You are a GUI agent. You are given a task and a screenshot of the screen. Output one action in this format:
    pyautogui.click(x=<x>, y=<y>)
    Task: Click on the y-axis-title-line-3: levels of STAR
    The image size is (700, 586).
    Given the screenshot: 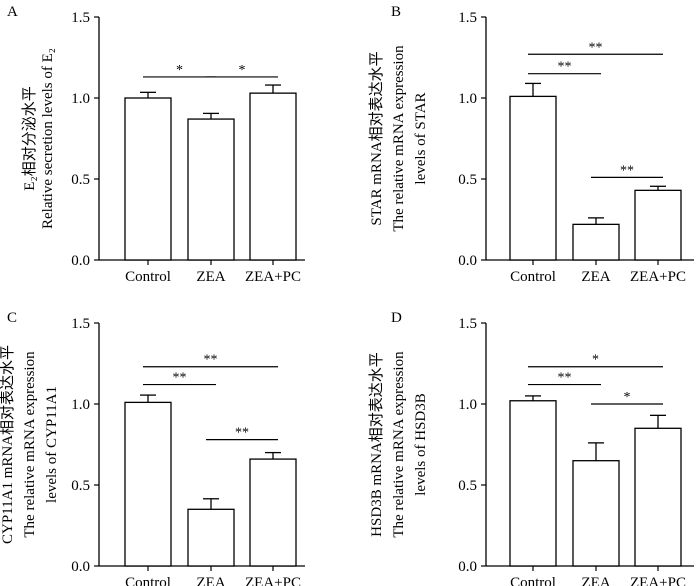 What is the action you would take?
    pyautogui.click(x=421, y=138)
    